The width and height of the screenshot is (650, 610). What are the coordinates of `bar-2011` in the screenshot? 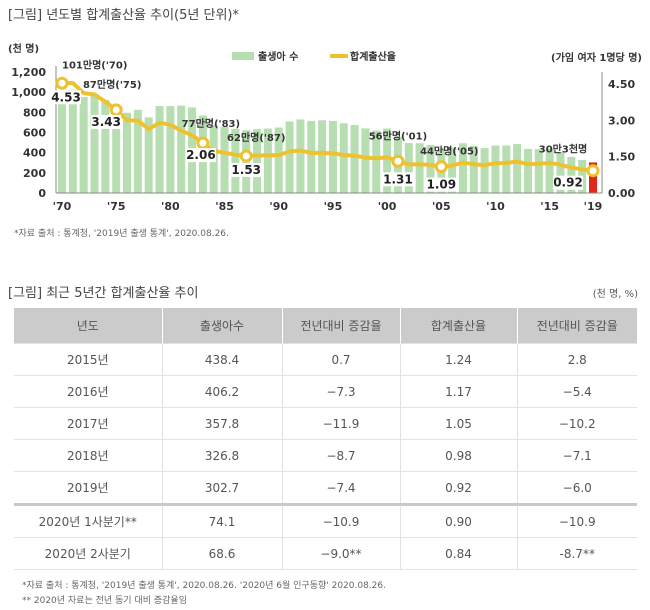 It's located at (506, 169).